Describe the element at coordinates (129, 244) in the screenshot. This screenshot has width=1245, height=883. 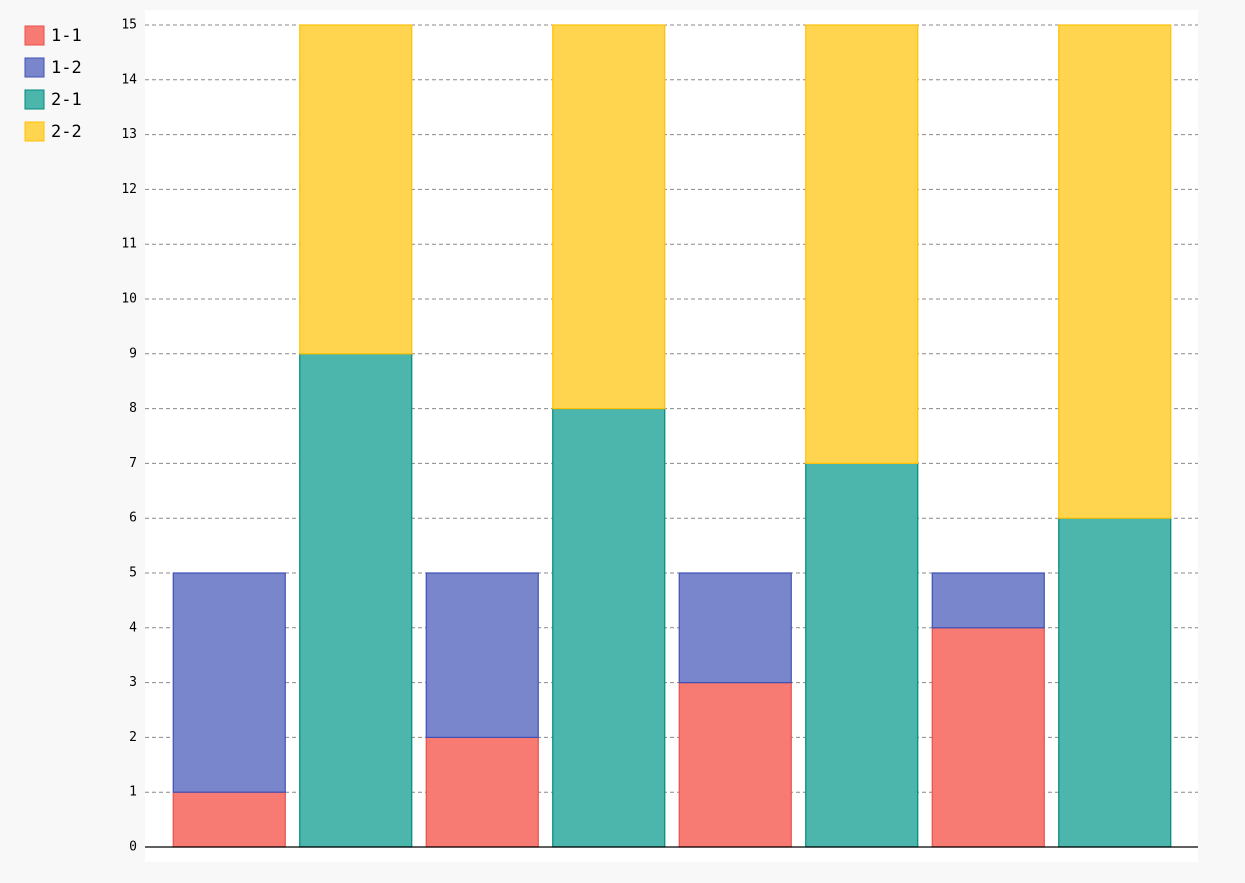
I see `y-tick-label: 11` at that location.